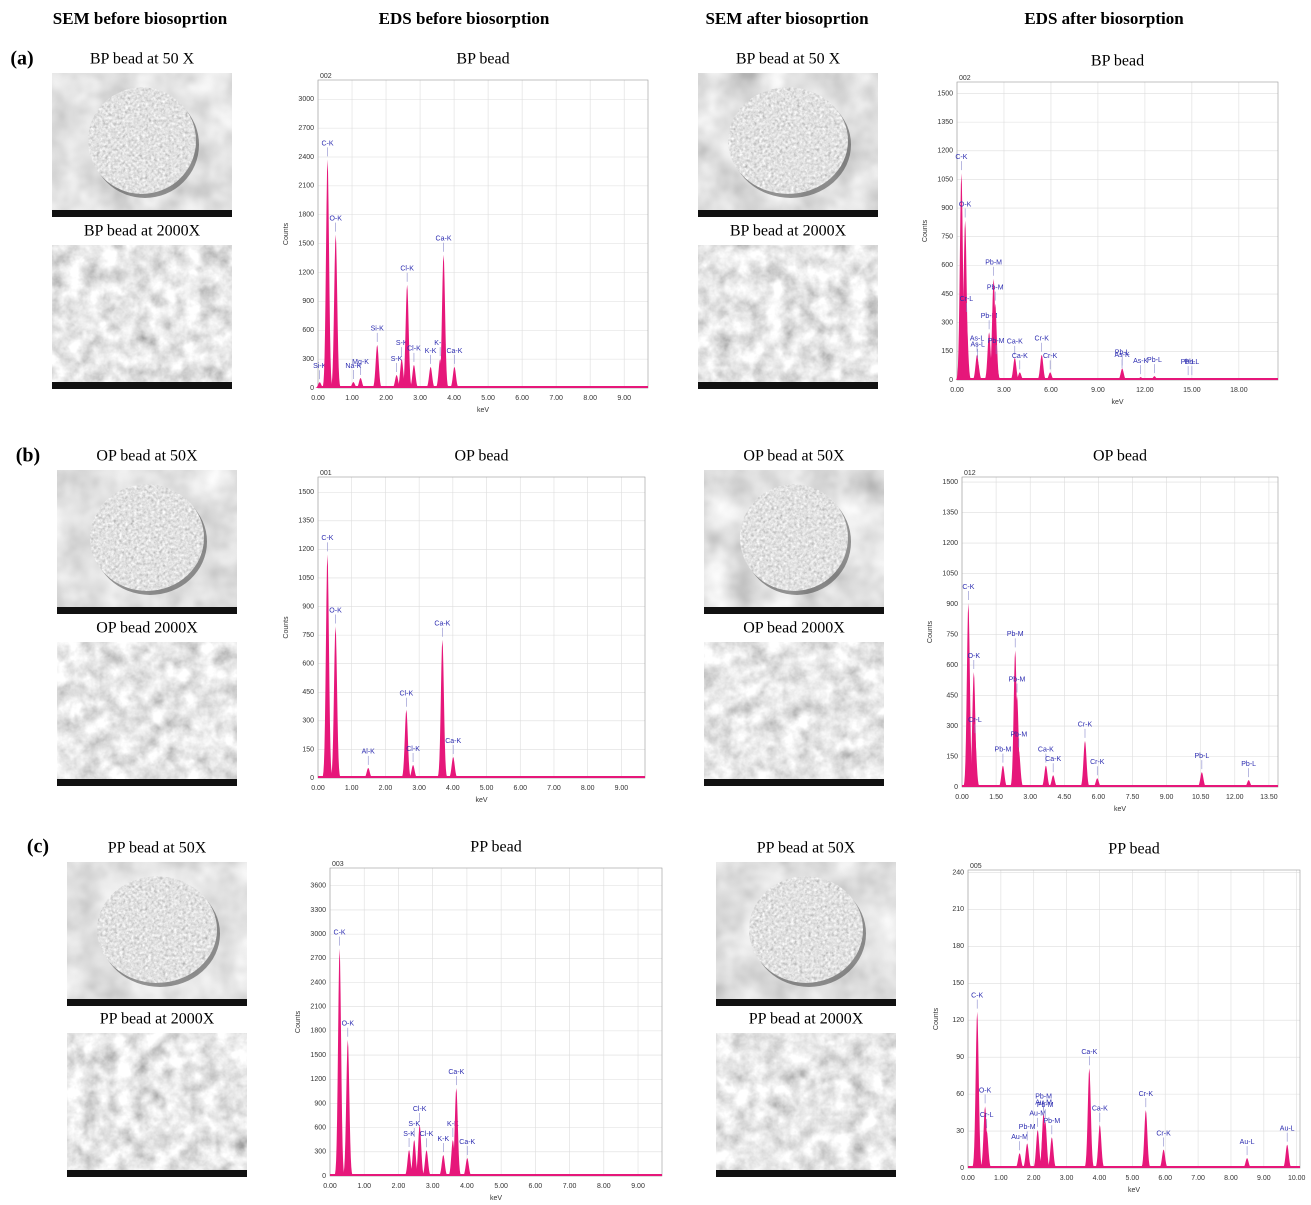  Describe the element at coordinates (338, 864) in the screenshot. I see `spectrum-id: 003` at that location.